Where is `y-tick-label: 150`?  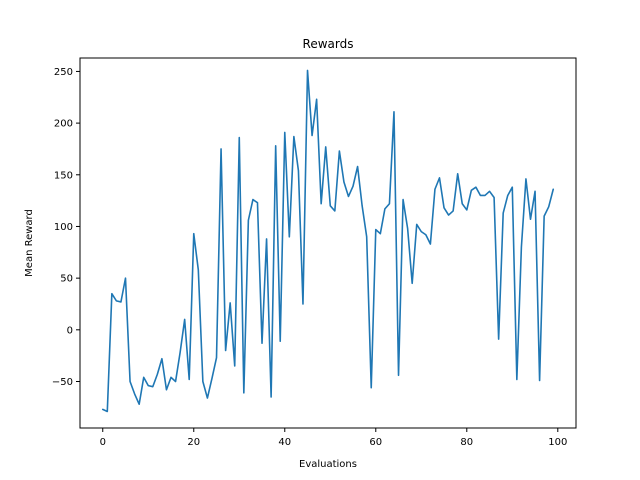 y-tick-label: 150 is located at coordinates (63, 175).